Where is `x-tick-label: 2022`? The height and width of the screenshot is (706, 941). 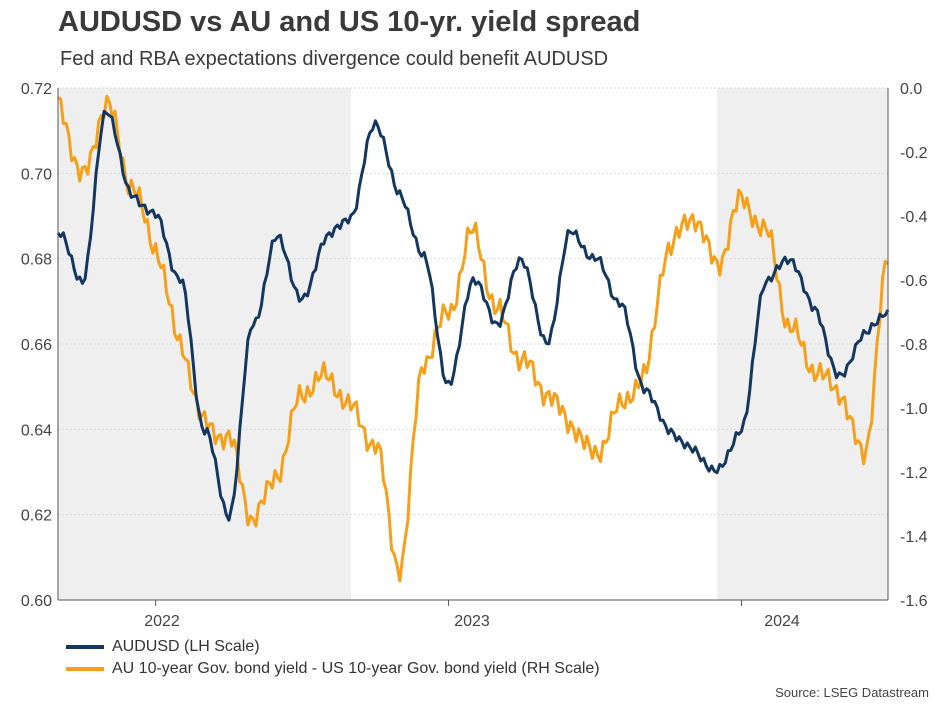
x-tick-label: 2022 is located at coordinates (162, 621).